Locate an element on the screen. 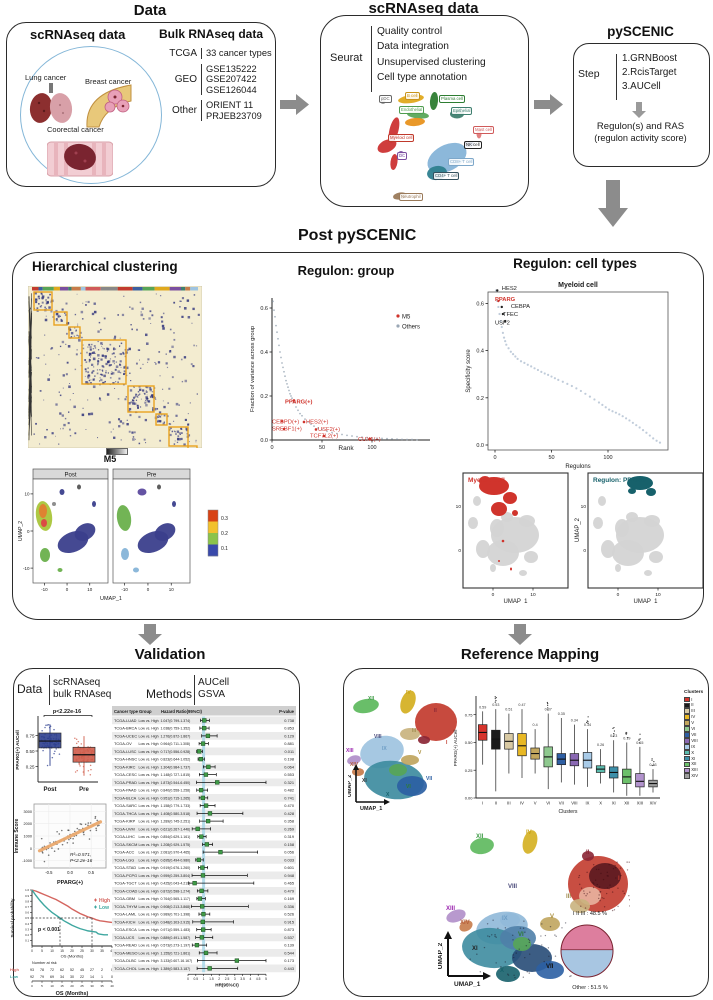 This screenshot has height=1000, width=713. post-section-title: Post pySCENIC is located at coordinates (357, 235).